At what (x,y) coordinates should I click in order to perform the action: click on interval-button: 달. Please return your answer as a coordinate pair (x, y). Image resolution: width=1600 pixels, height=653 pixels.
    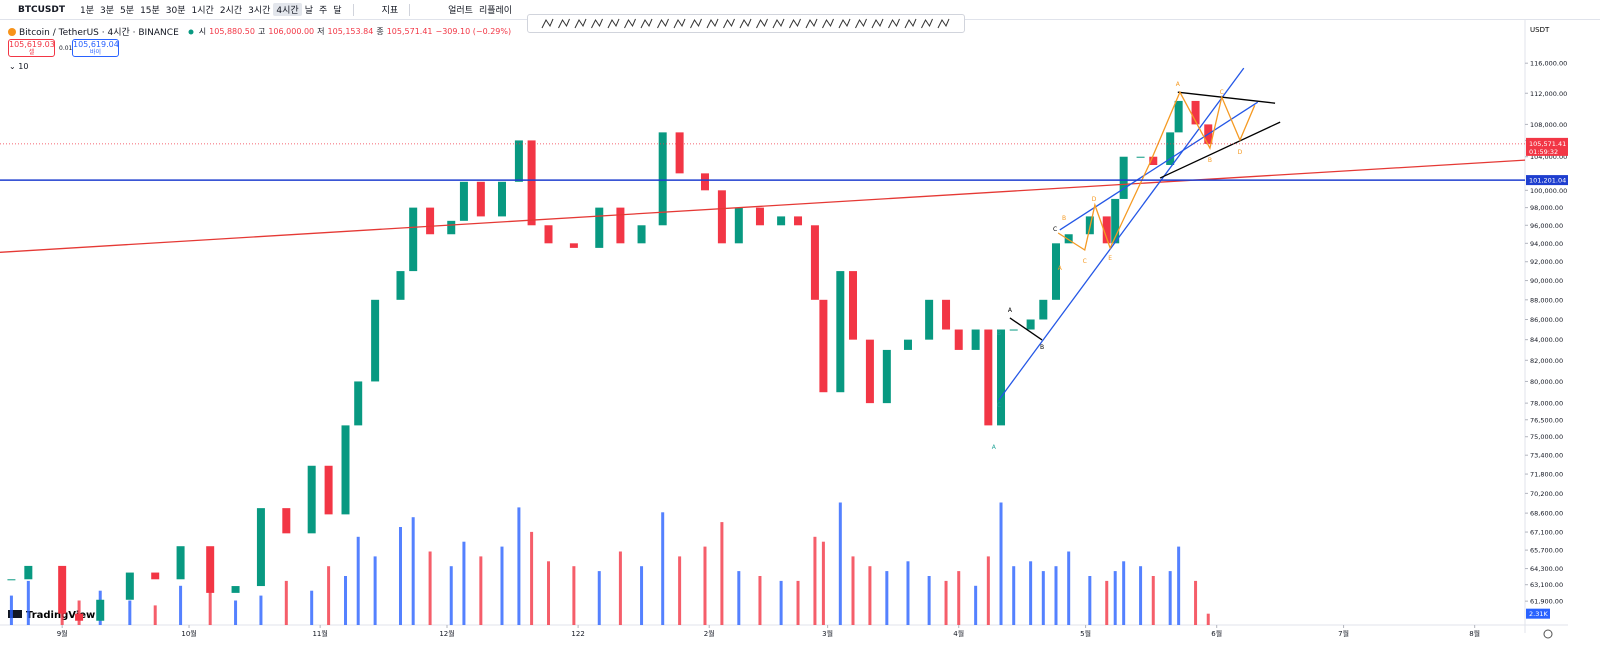
    Looking at the image, I should click on (337, 11).